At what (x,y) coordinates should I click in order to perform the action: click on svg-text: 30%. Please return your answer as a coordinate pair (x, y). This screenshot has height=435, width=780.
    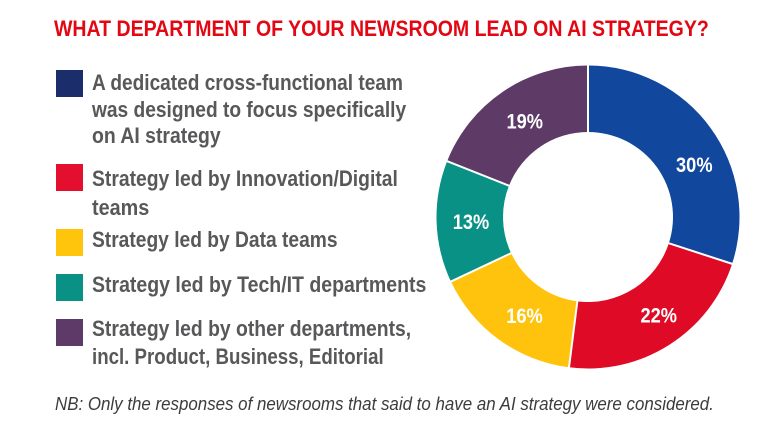
    Looking at the image, I should click on (694, 164).